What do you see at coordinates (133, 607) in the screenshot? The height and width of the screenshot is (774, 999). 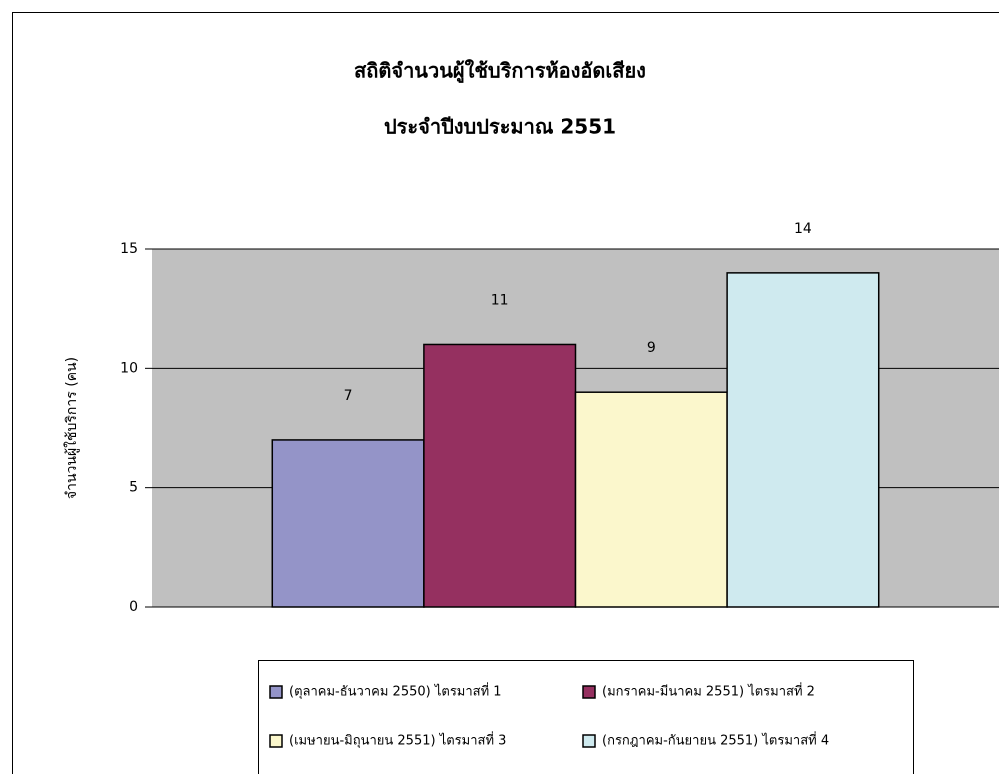 I see `y-tick-label: 0` at bounding box center [133, 607].